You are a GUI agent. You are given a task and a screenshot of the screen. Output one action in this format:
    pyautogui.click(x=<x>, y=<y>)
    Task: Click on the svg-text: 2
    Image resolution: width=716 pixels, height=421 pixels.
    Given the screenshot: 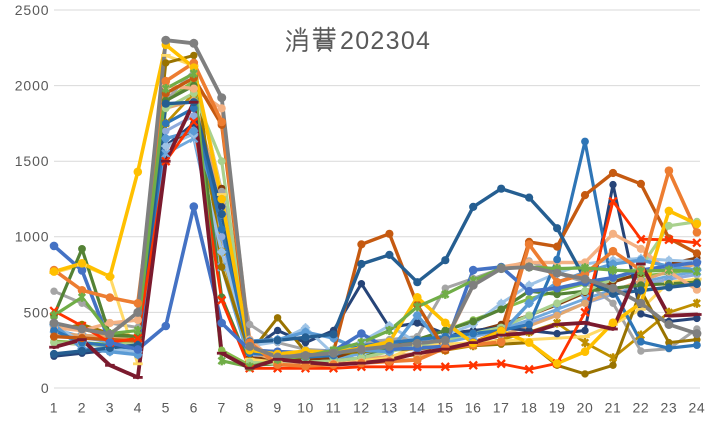 What is the action you would take?
    pyautogui.click(x=82, y=408)
    